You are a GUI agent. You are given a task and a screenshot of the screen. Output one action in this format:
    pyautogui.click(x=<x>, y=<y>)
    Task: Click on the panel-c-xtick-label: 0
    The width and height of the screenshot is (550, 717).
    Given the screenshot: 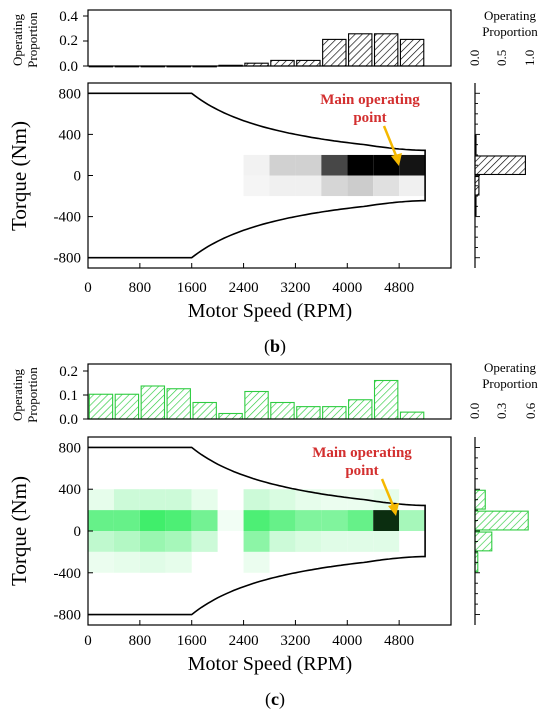 What is the action you would take?
    pyautogui.click(x=88, y=641)
    